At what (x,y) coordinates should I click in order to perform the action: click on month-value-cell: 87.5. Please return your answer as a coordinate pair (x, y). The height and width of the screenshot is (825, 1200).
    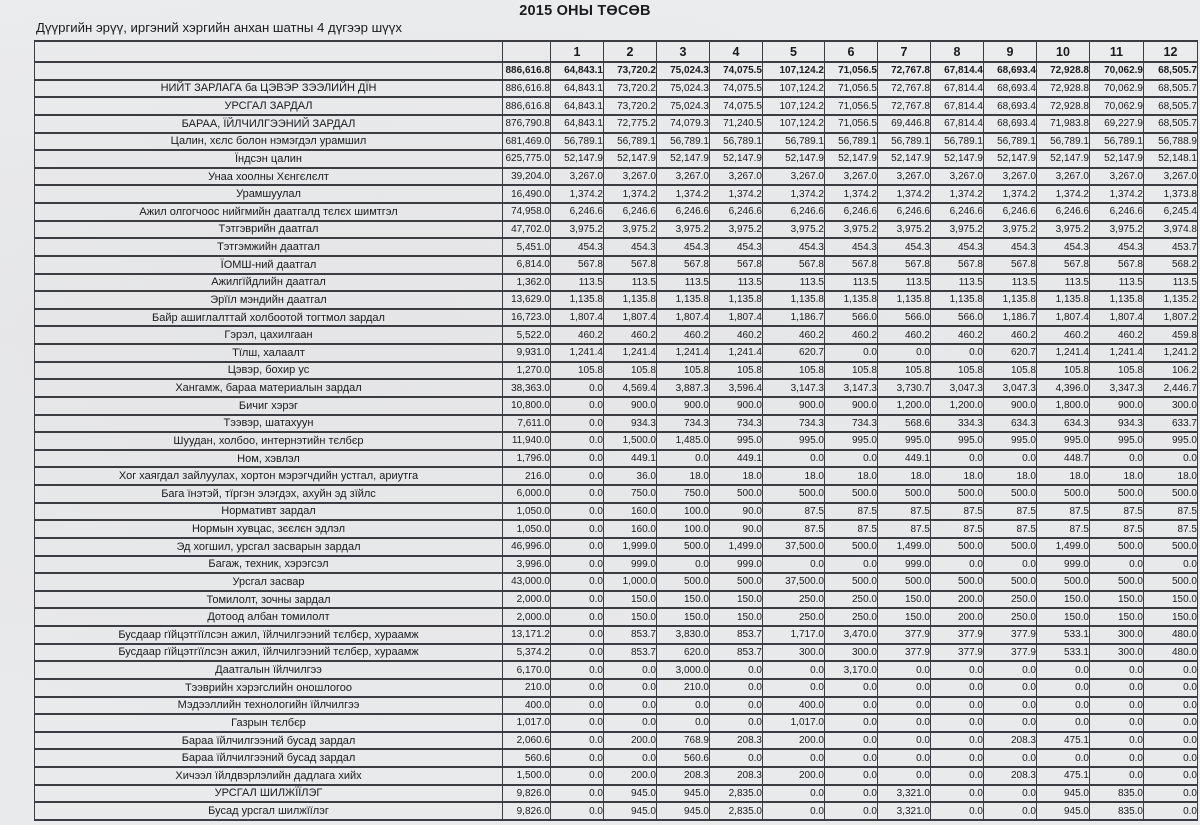
    Looking at the image, I should click on (1170, 511).